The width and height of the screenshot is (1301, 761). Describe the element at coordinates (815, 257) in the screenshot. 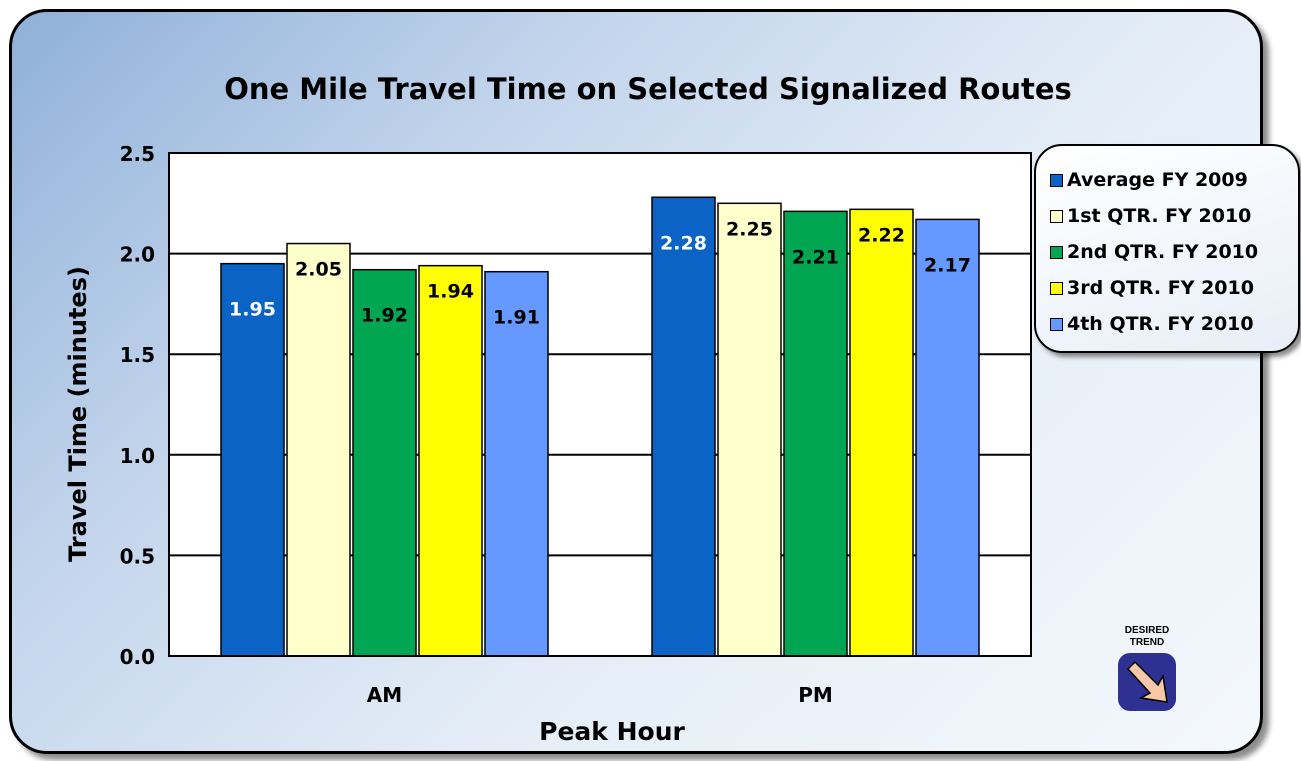

I see `data-label: 2.21` at that location.